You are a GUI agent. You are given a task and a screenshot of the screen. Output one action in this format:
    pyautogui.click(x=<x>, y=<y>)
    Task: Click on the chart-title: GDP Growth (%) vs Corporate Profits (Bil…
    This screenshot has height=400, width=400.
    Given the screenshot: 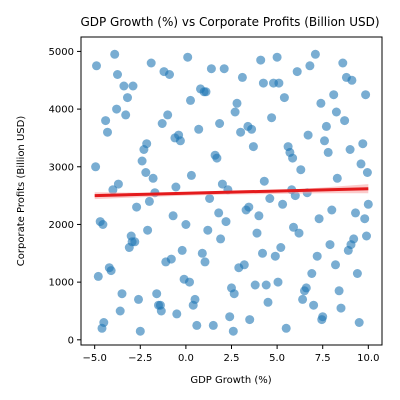 What is the action you would take?
    pyautogui.click(x=229, y=22)
    